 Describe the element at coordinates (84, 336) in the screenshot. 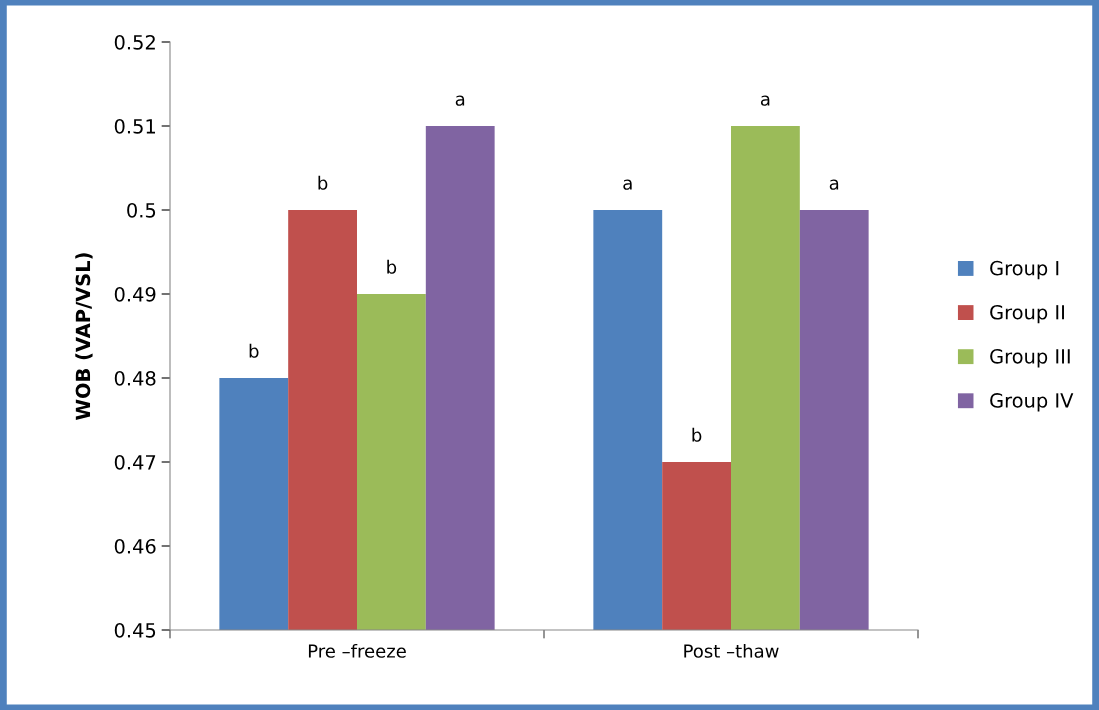

I see `y-axis-title: WOB (VAP/VSL)` at that location.